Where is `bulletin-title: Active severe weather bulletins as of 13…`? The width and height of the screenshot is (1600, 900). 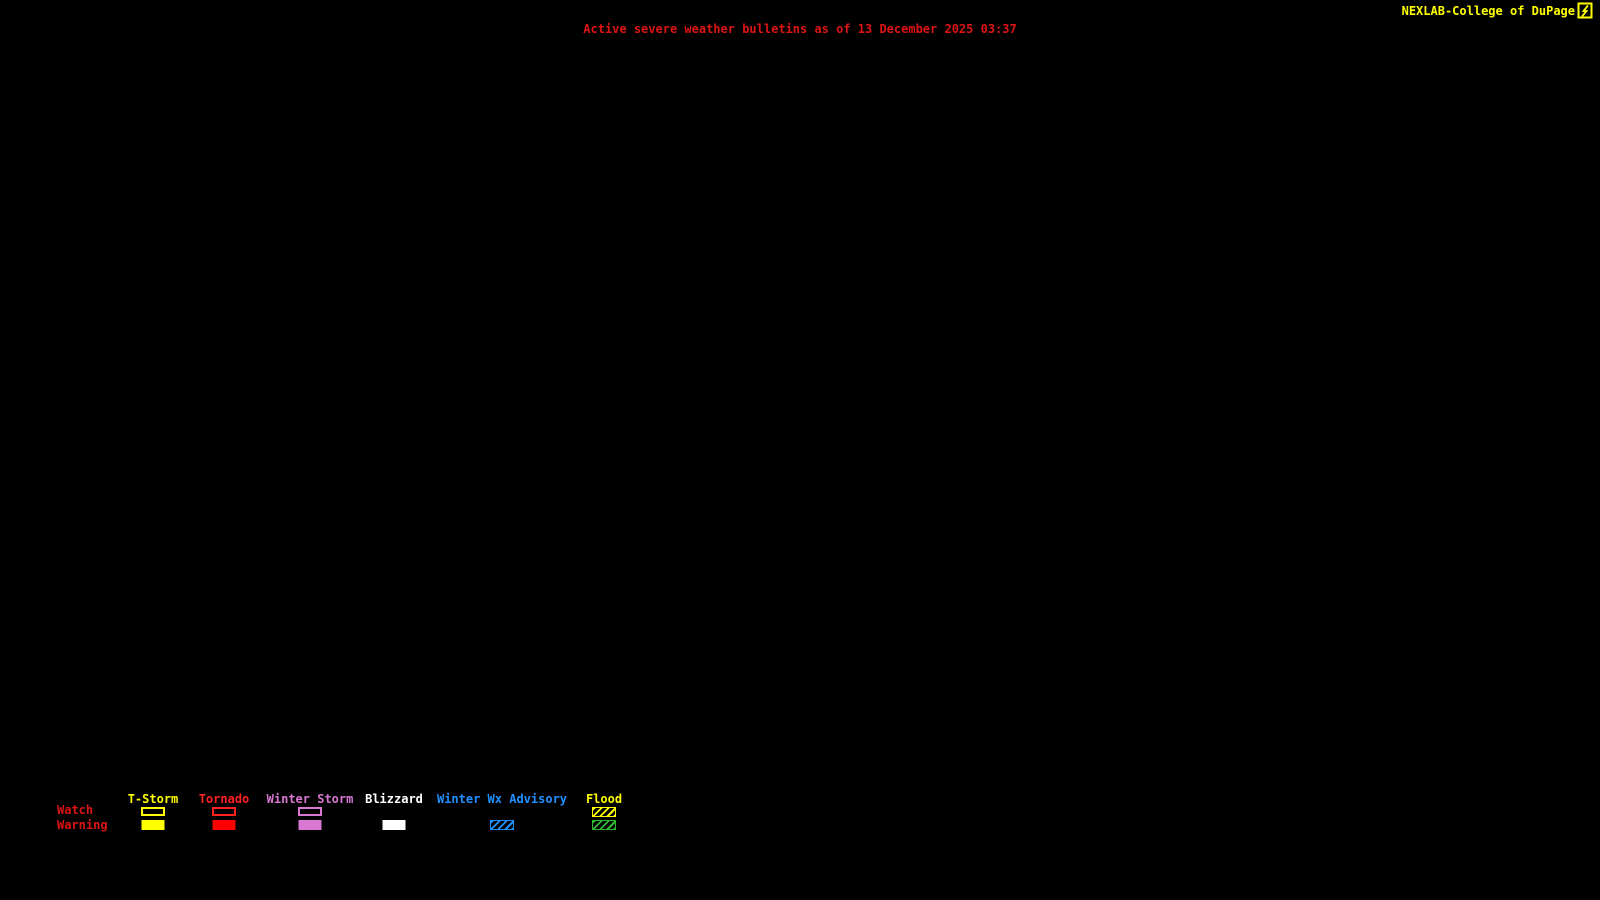 bulletin-title: Active severe weather bulletins as of 13… is located at coordinates (800, 29).